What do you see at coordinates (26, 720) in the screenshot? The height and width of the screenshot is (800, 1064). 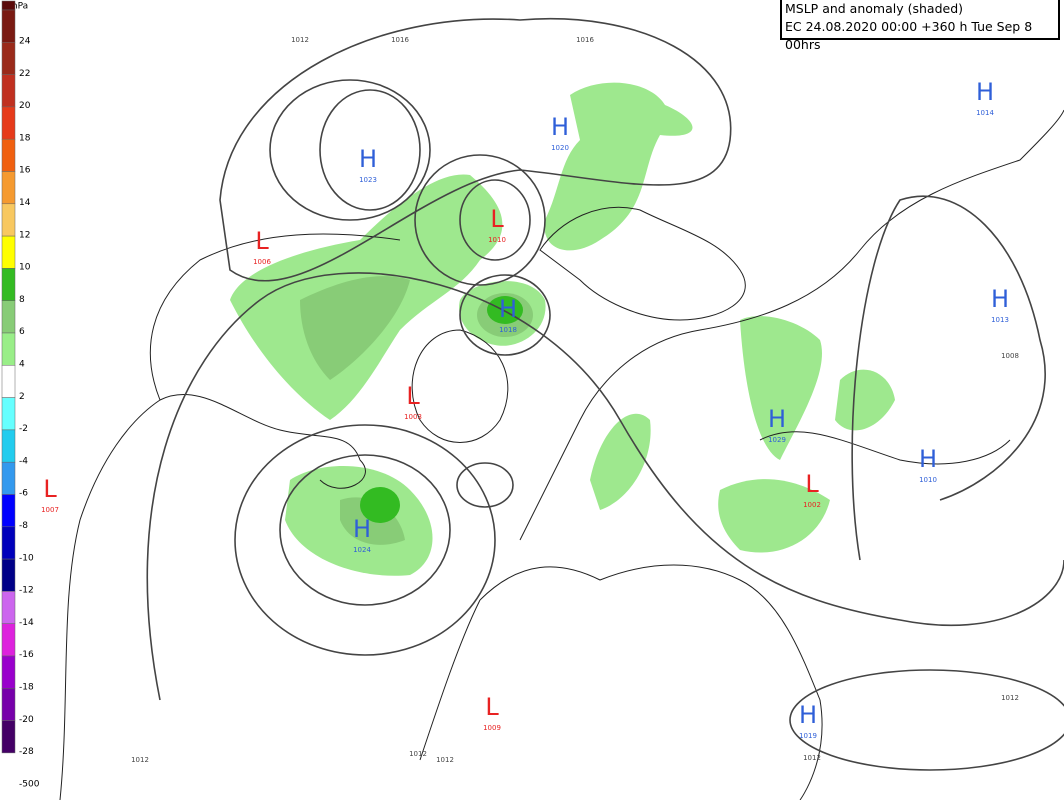 I see `legend-label: -20` at bounding box center [26, 720].